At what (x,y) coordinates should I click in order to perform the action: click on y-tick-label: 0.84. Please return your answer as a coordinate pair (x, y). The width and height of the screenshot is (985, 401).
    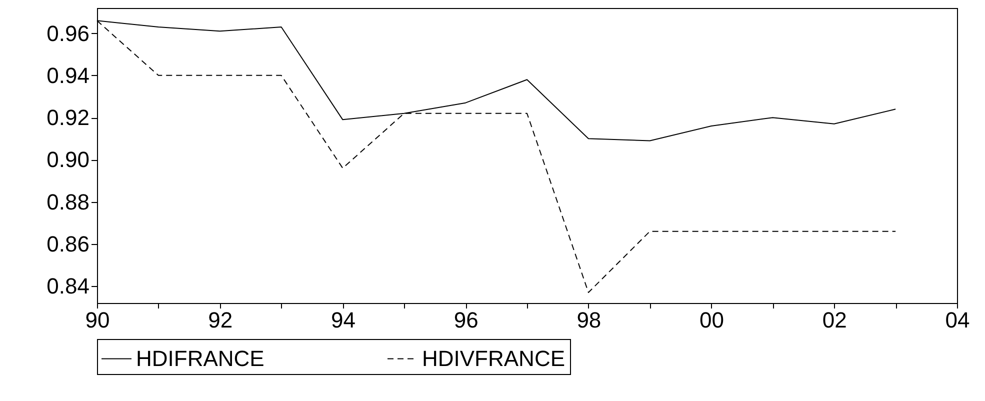
    Looking at the image, I should click on (68, 286).